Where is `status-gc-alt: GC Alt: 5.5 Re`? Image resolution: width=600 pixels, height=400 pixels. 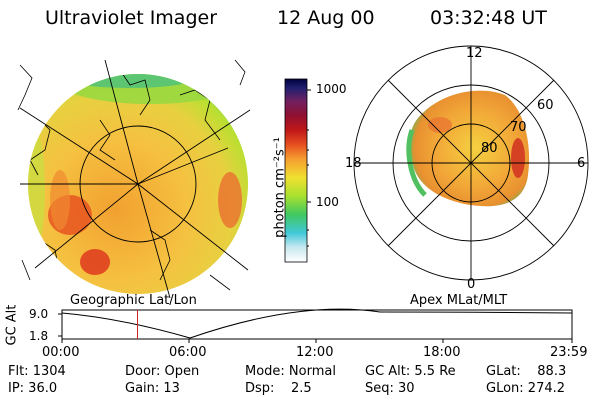 status-gc-alt: GC Alt: 5.5 Re is located at coordinates (410, 371).